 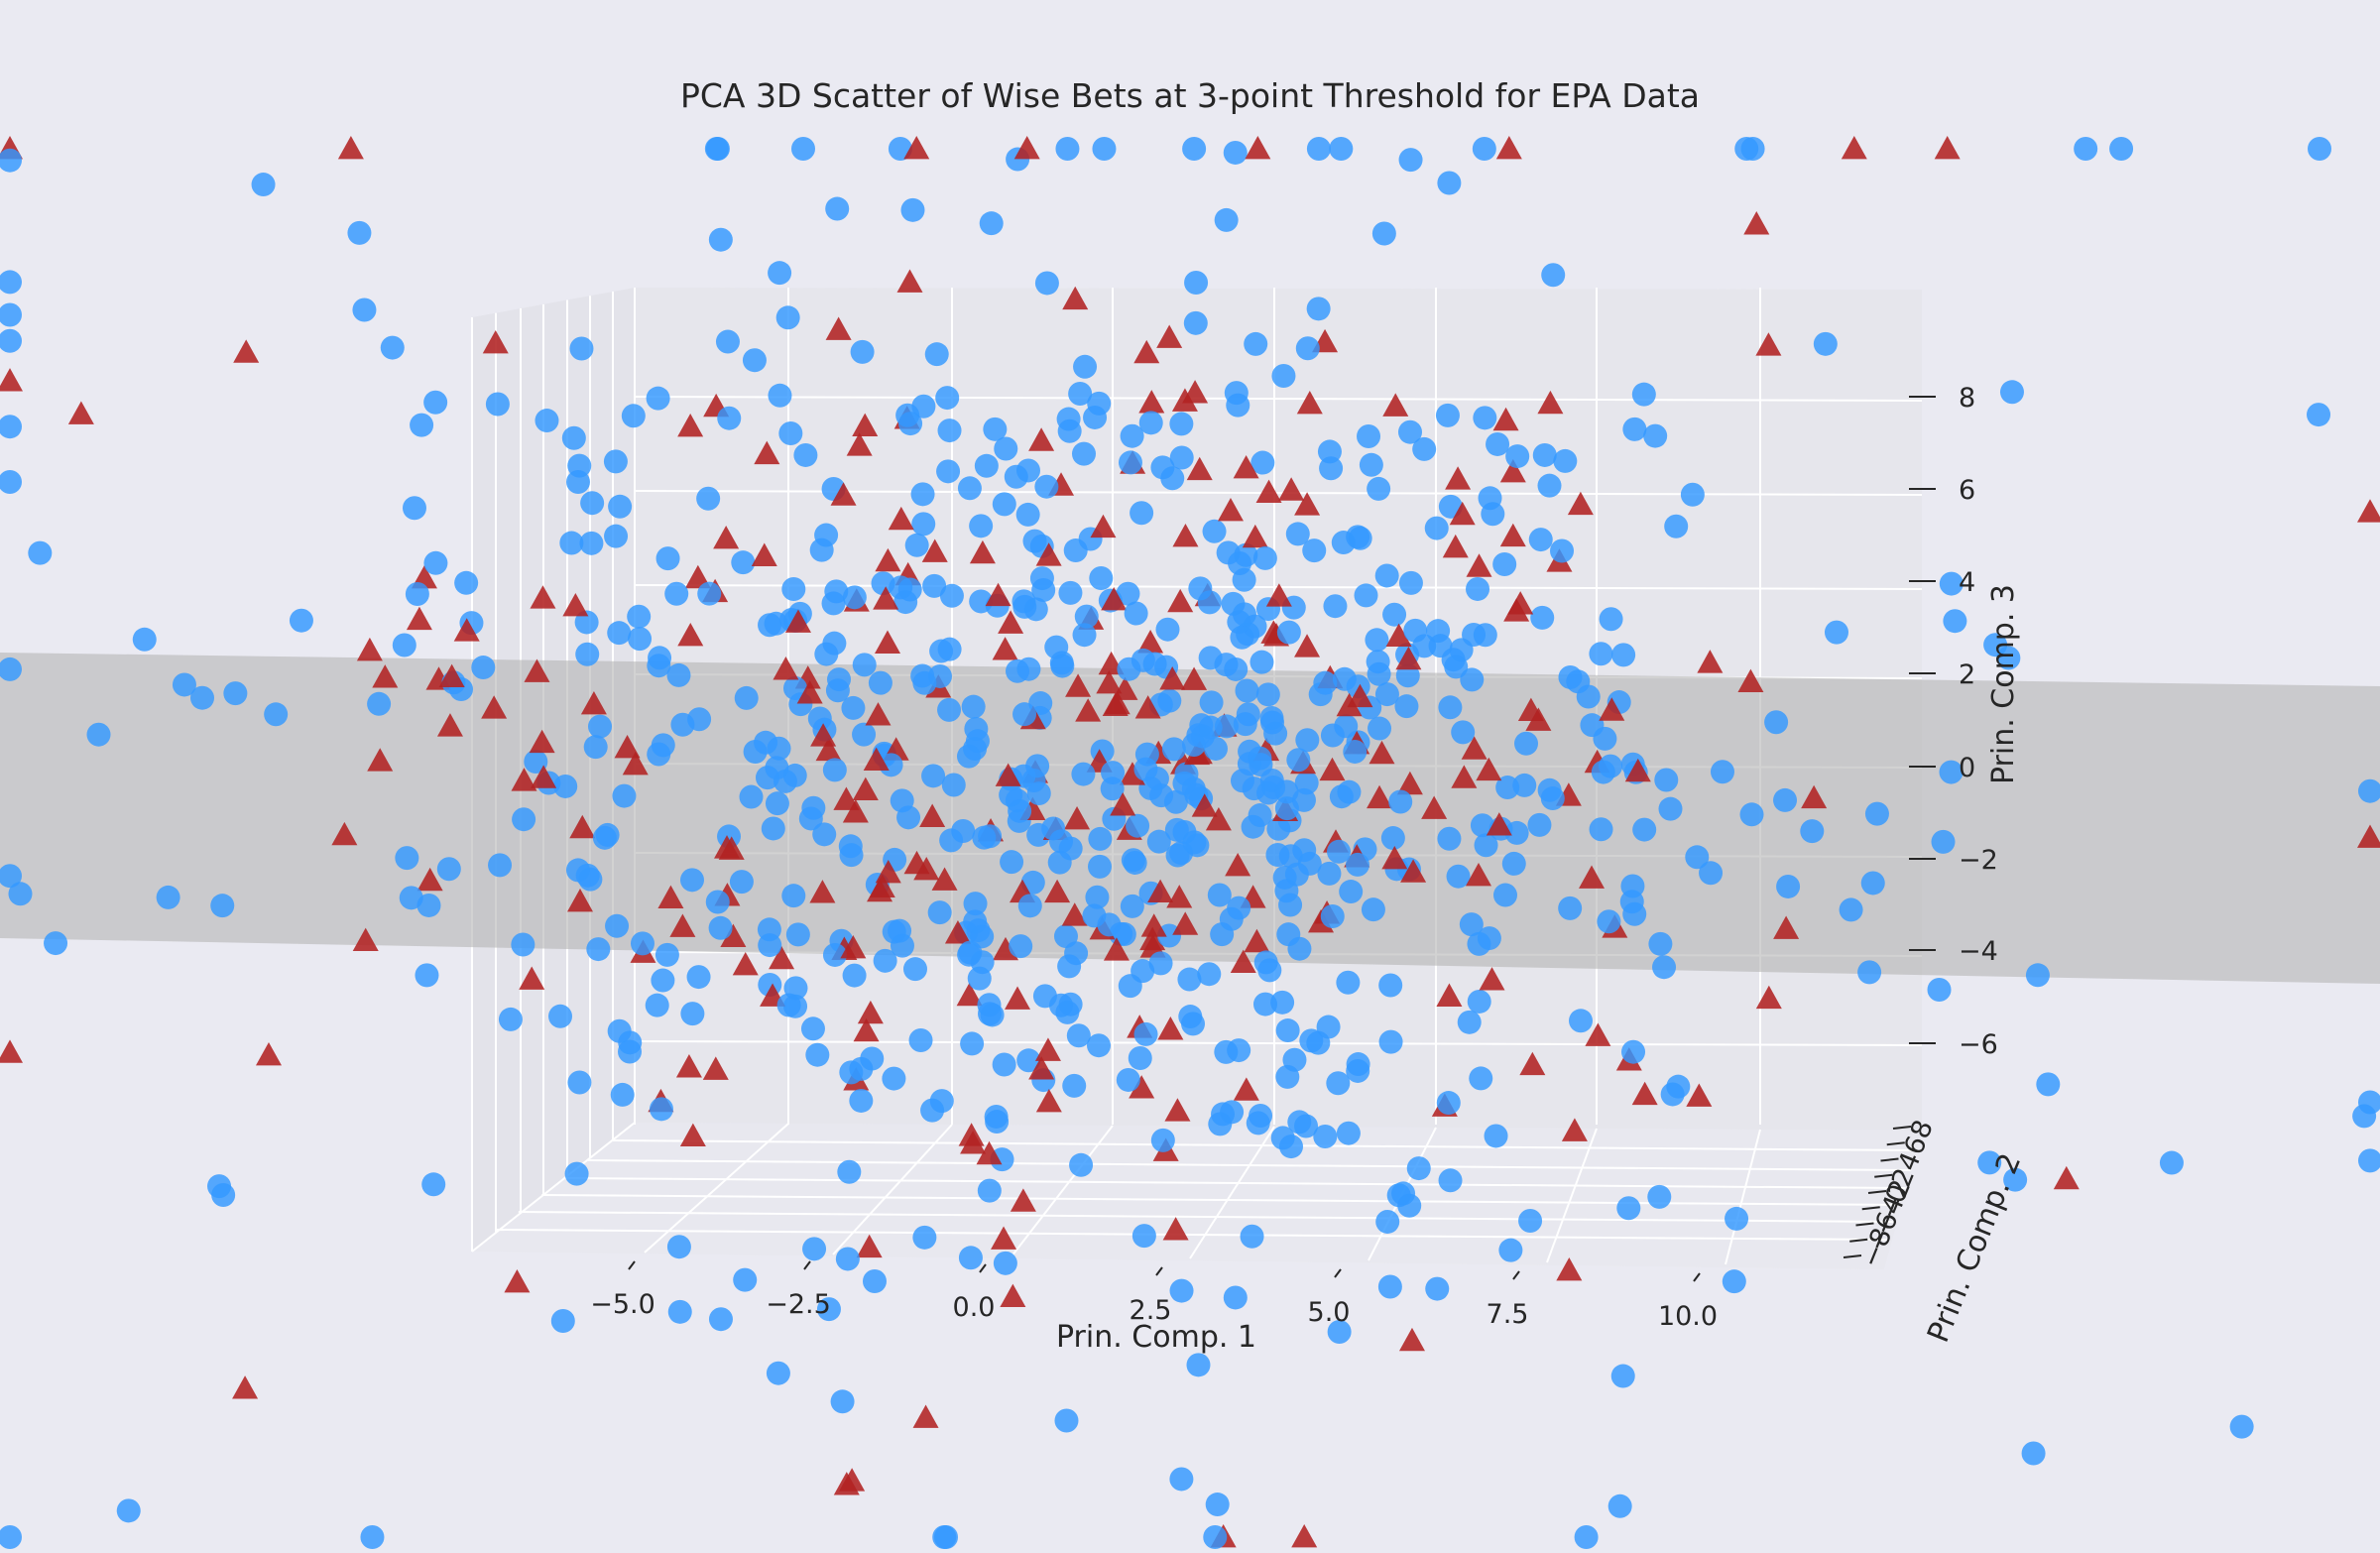 What do you see at coordinates (1967, 674) in the screenshot?
I see `z-tick-label: 2` at bounding box center [1967, 674].